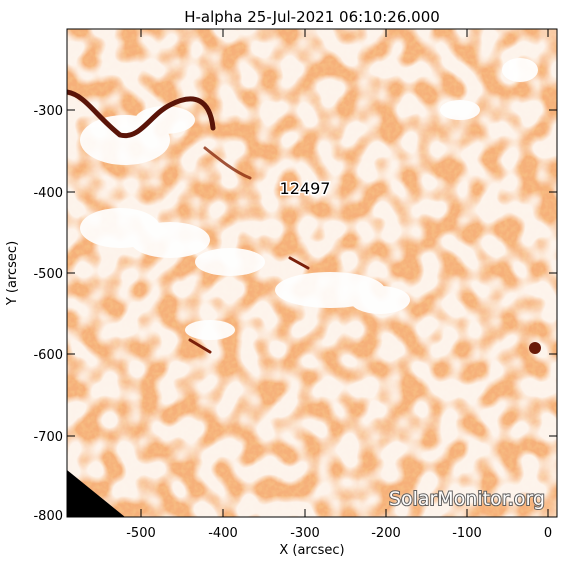  I want to click on x-tick-labels: -500 -400 -300 -200 -100 0, so click(339, 533).